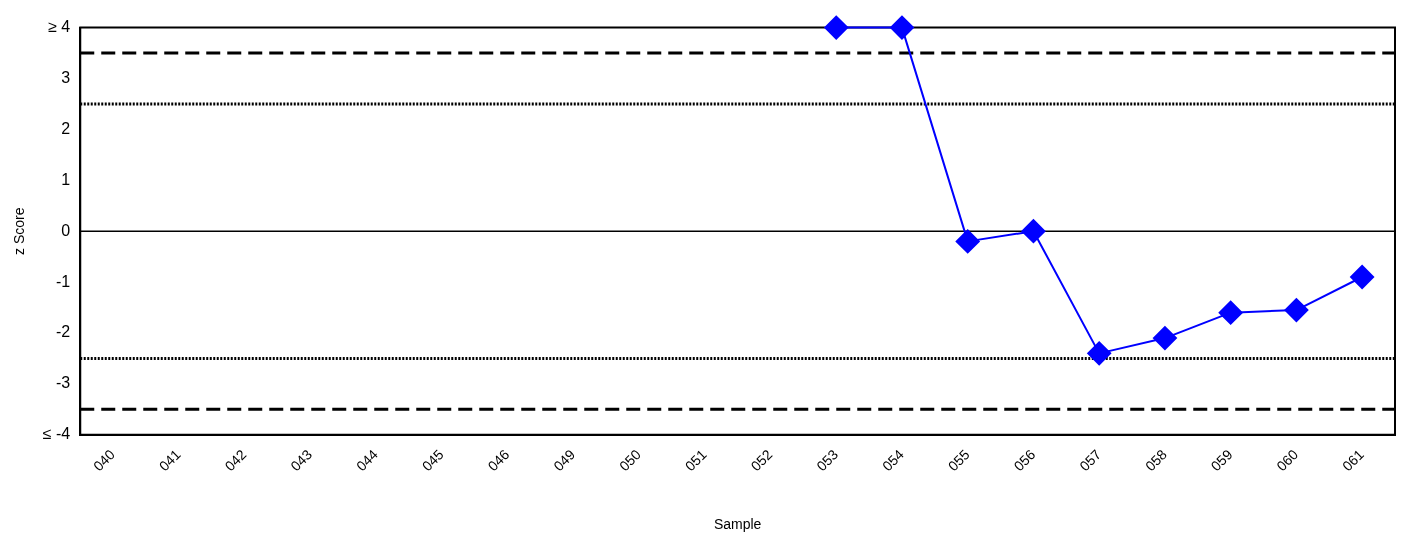  I want to click on x-tick-label: 046, so click(498, 460).